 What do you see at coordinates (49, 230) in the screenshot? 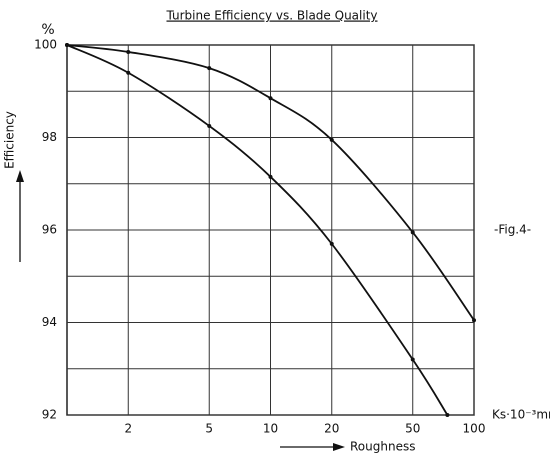
I see `y-tick-label: 96` at bounding box center [49, 230].